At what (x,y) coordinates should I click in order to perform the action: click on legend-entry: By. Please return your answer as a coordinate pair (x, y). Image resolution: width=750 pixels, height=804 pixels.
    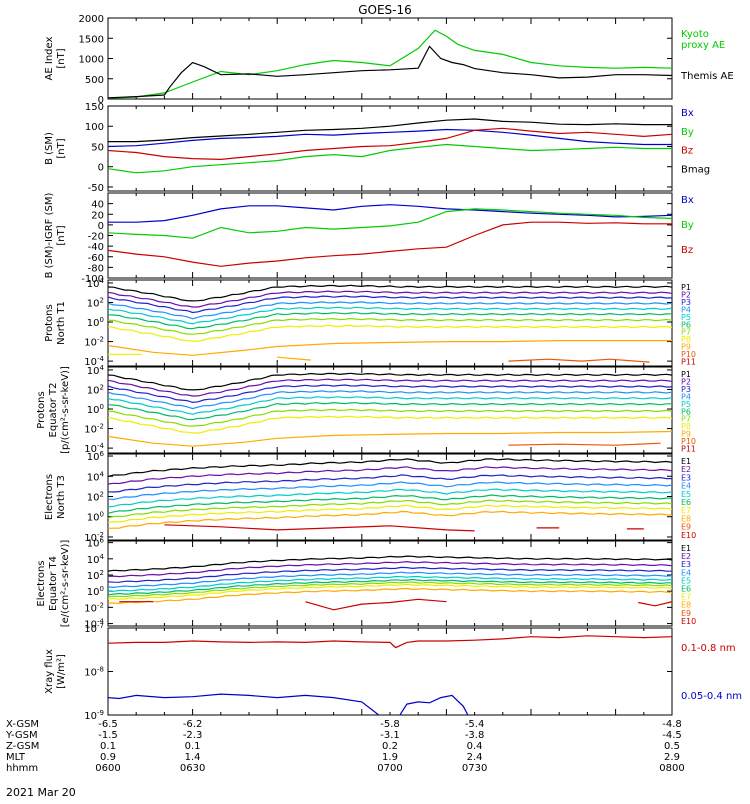
    Looking at the image, I should click on (687, 132).